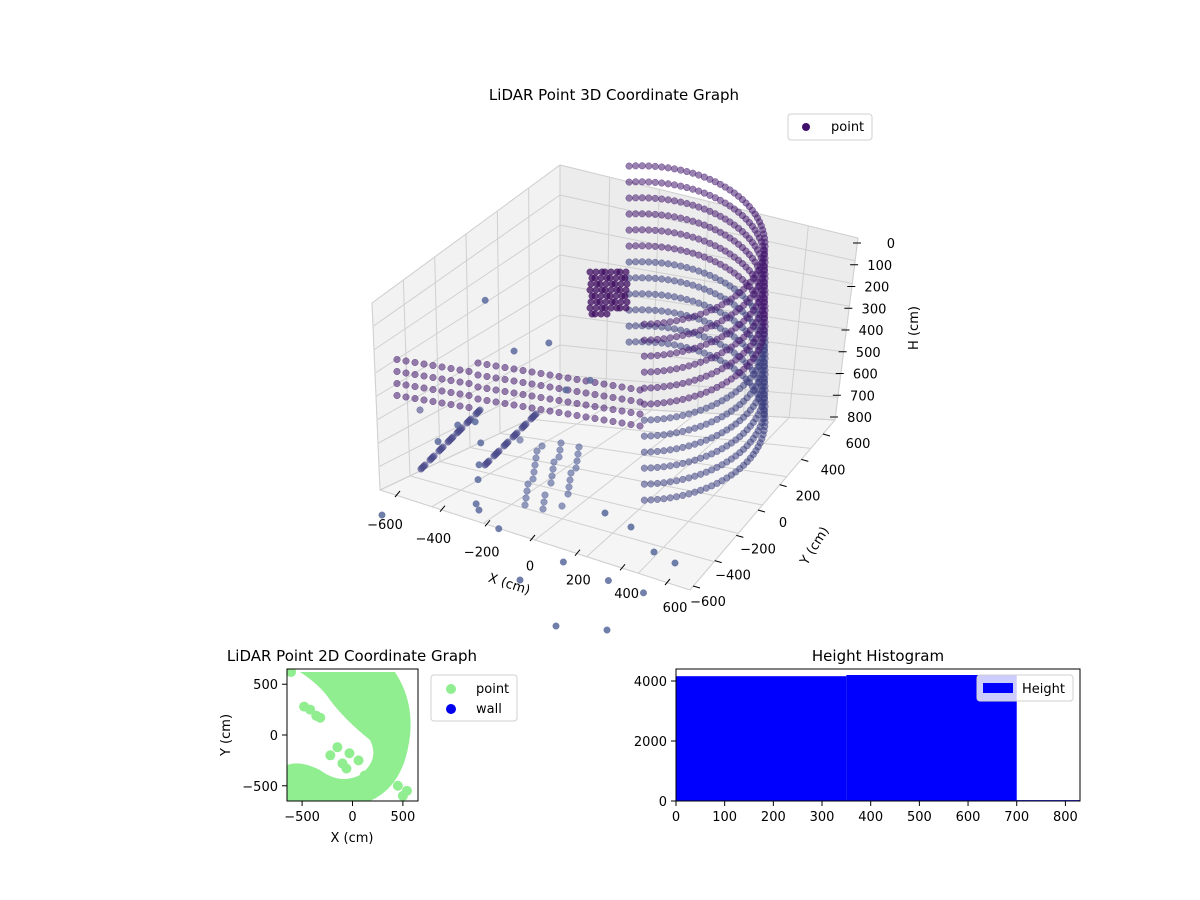 The image size is (1200, 900). What do you see at coordinates (302, 817) in the screenshot?
I see `x-tick-label-2d: −500` at bounding box center [302, 817].